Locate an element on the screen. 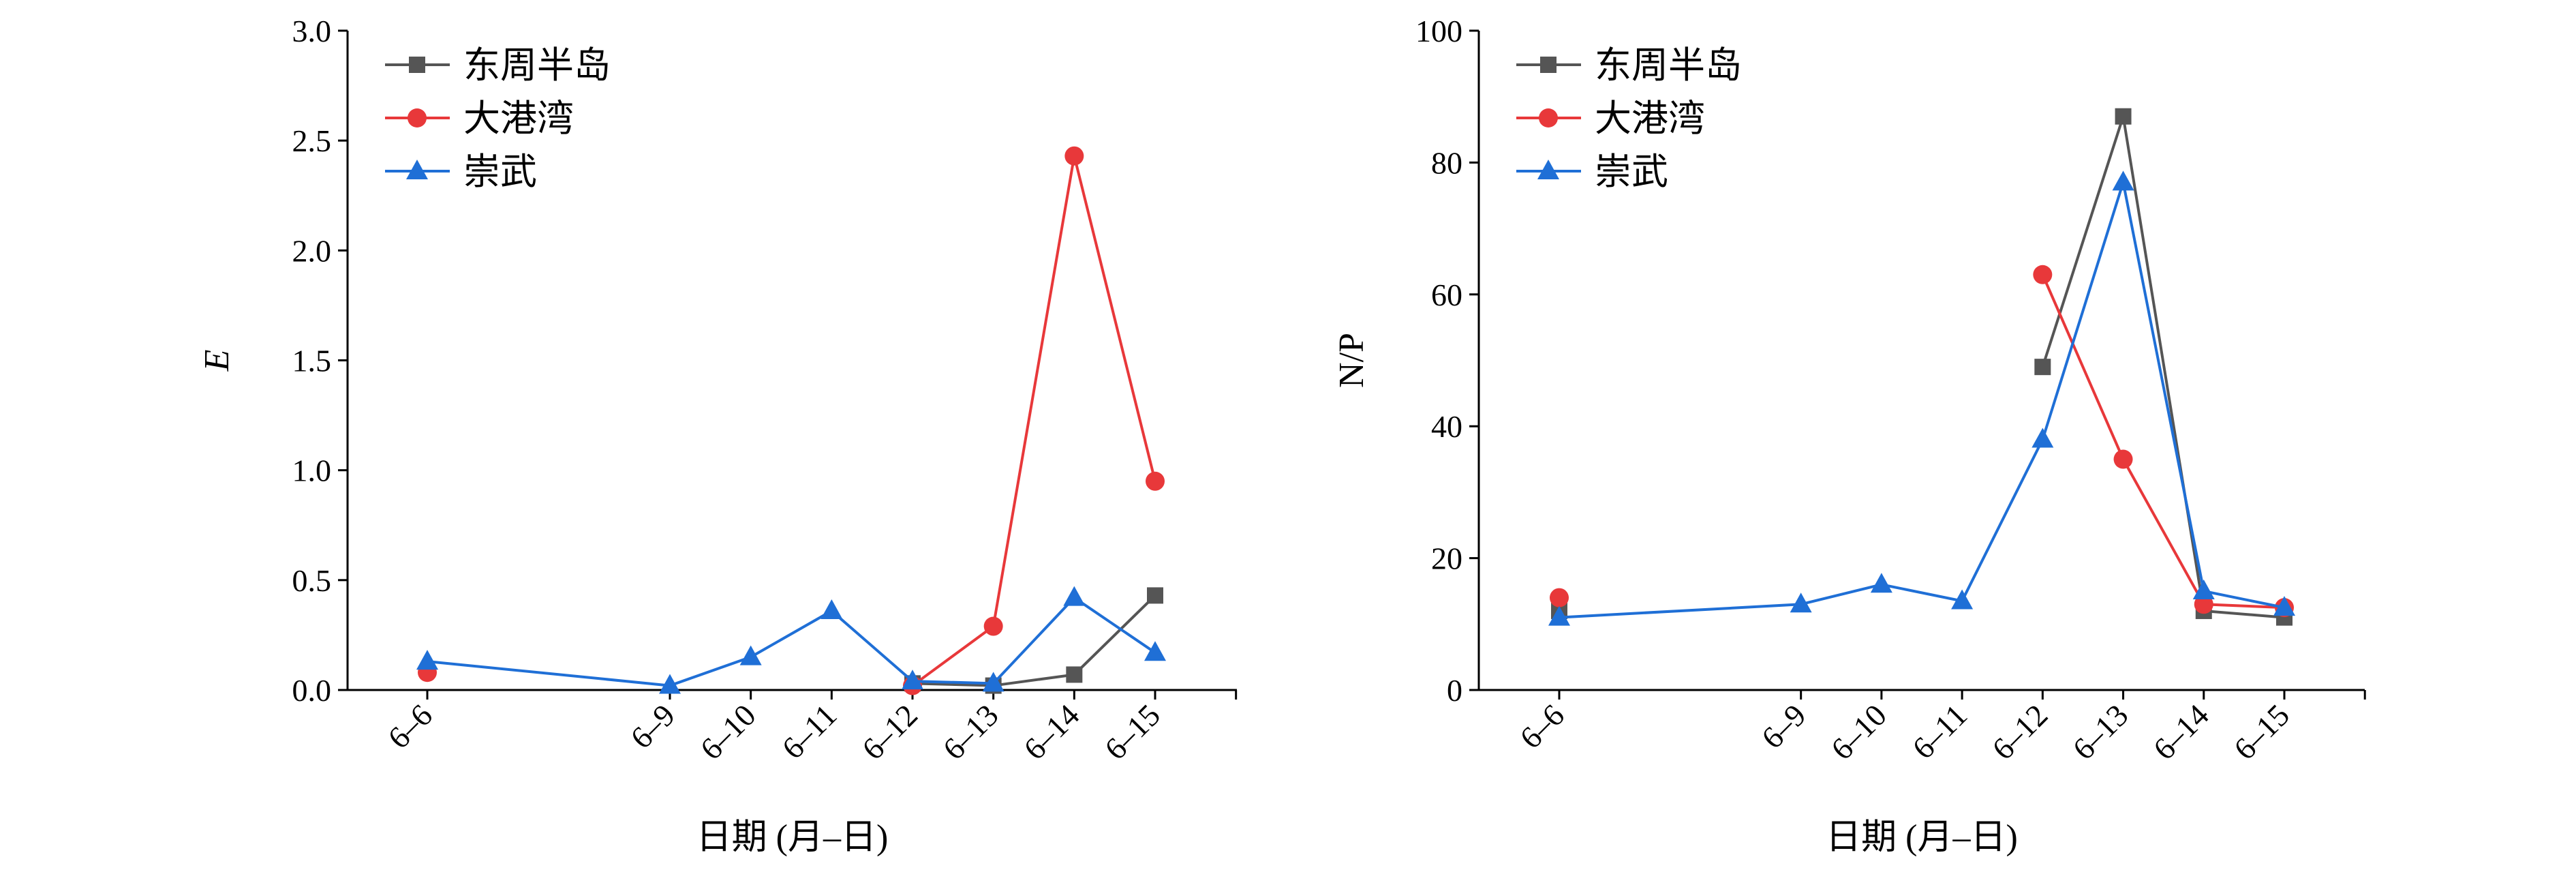  y-tick-label: 2.5 is located at coordinates (312, 140).